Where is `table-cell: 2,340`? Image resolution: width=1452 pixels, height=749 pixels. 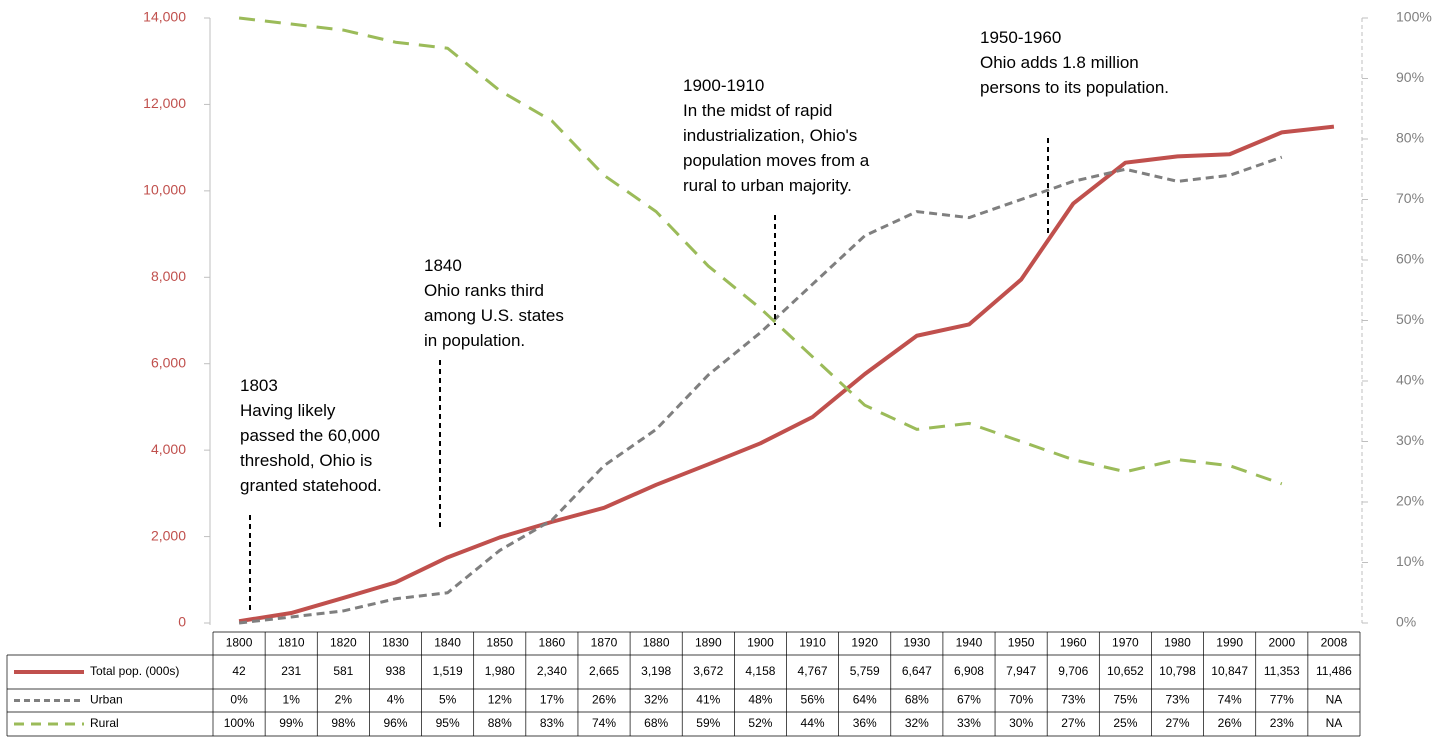
table-cell: 2,340 is located at coordinates (552, 671).